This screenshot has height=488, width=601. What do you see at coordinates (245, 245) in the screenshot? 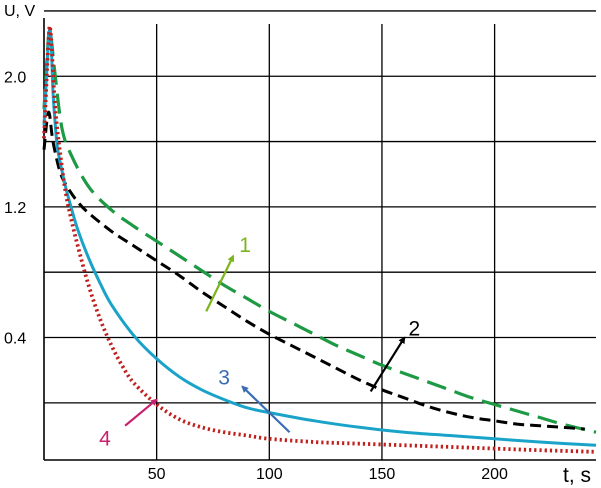
I see `annotation-label-1: 1` at bounding box center [245, 245].